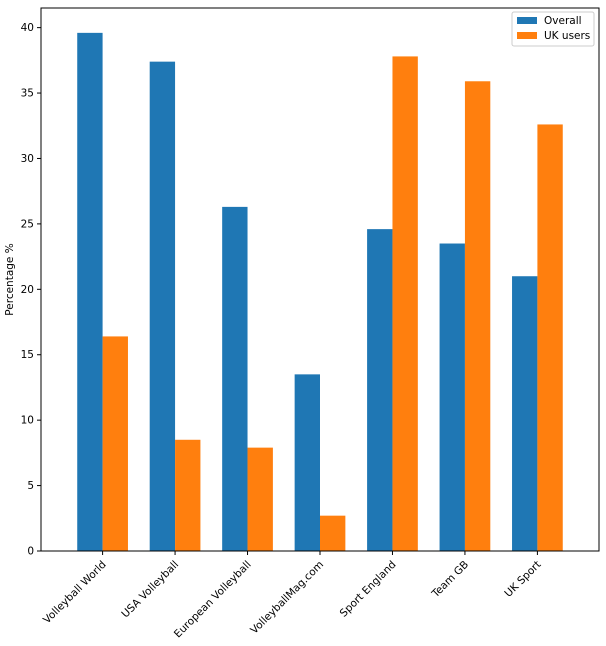 This screenshot has width=606, height=646. What do you see at coordinates (213, 600) in the screenshot?
I see `x-tick-label: European Volleyball` at bounding box center [213, 600].